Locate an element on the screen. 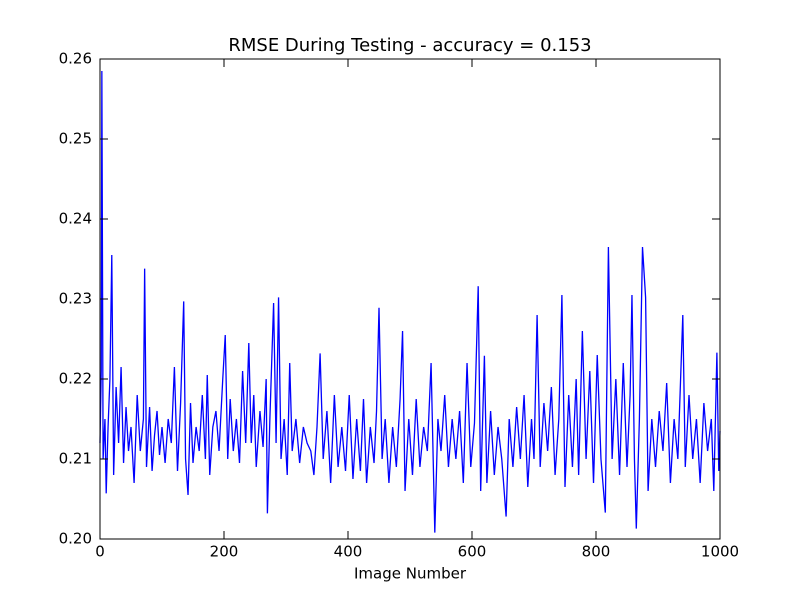  x-tick-label: 400 is located at coordinates (348, 552).